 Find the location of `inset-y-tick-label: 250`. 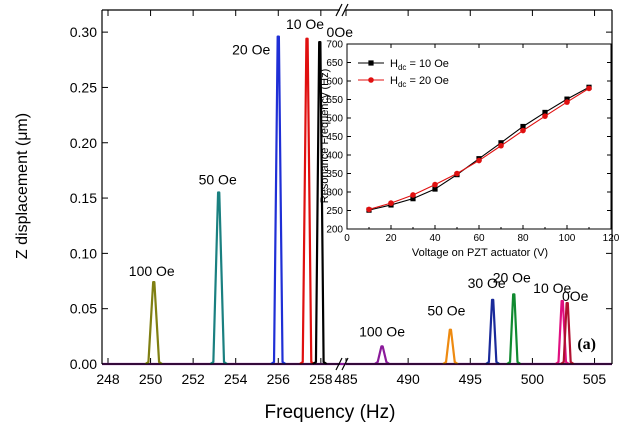

inset-y-tick-label: 250 is located at coordinates (334, 211).